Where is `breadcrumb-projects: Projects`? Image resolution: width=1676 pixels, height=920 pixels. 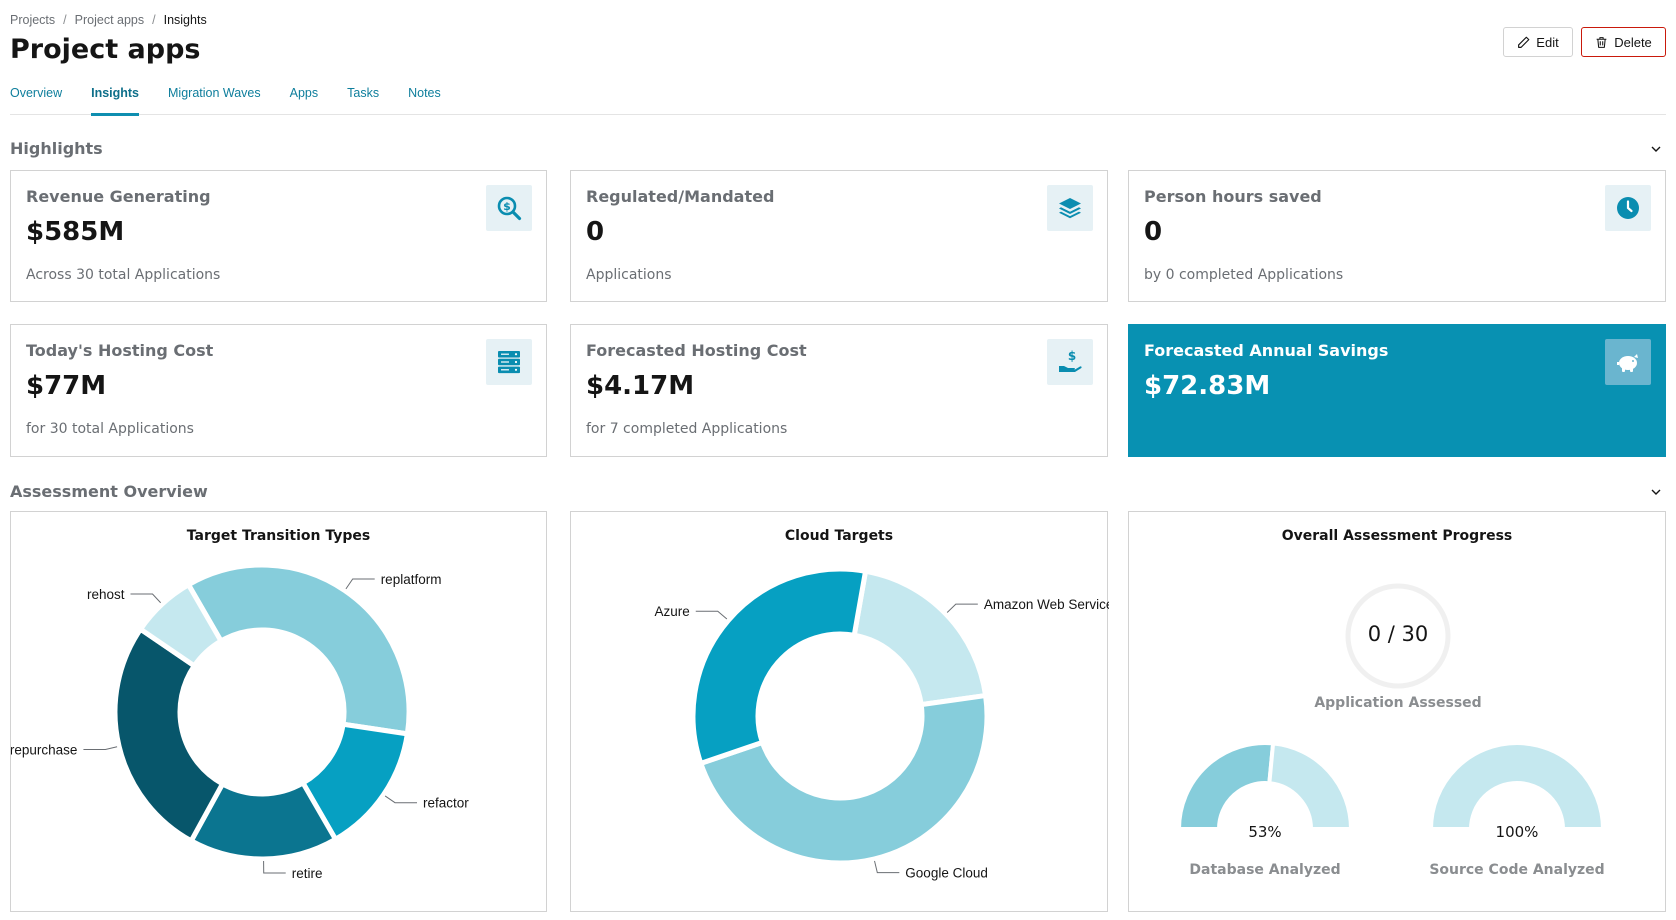
breadcrumb-projects: Projects is located at coordinates (33, 20).